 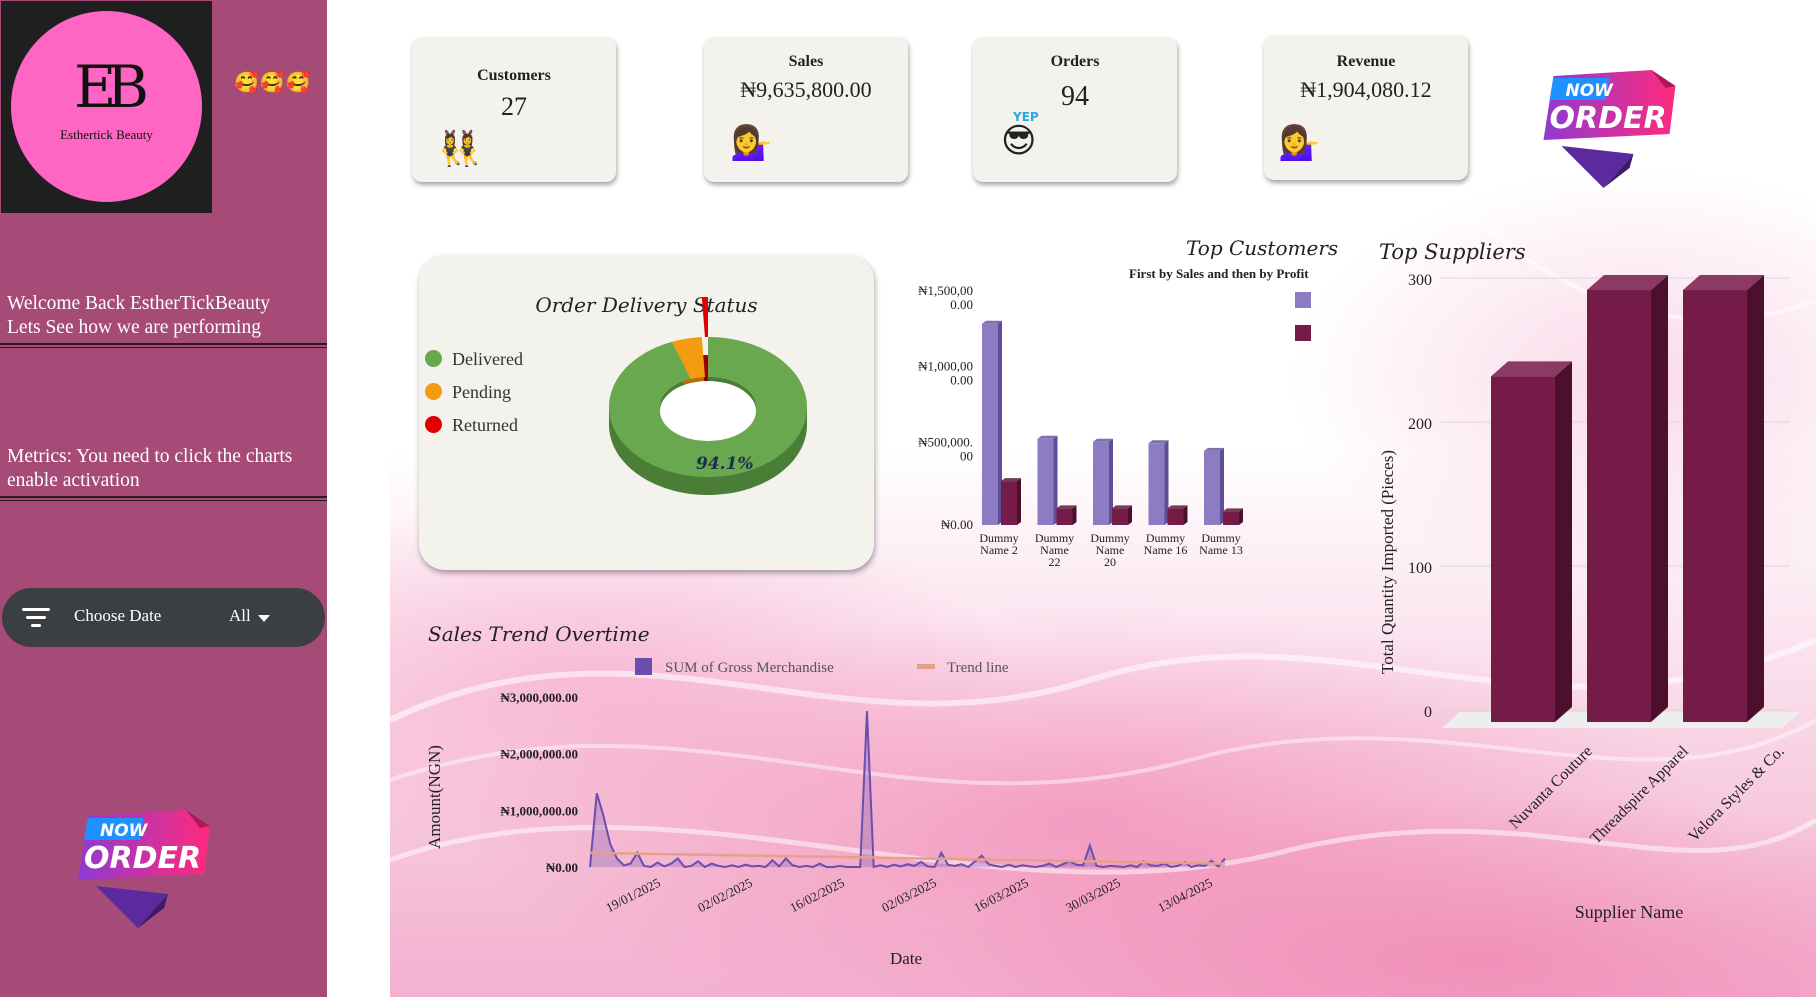 I want to click on date-filter-label: Choose Date, so click(x=118, y=615).